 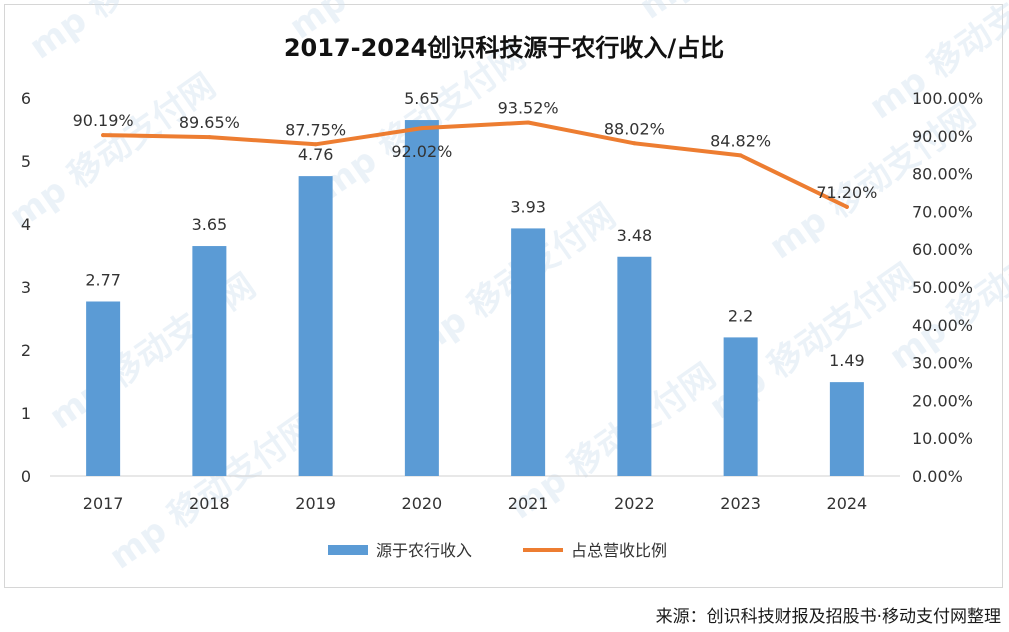 What do you see at coordinates (422, 98) in the screenshot?
I see `bar-data-label: 5.65` at bounding box center [422, 98].